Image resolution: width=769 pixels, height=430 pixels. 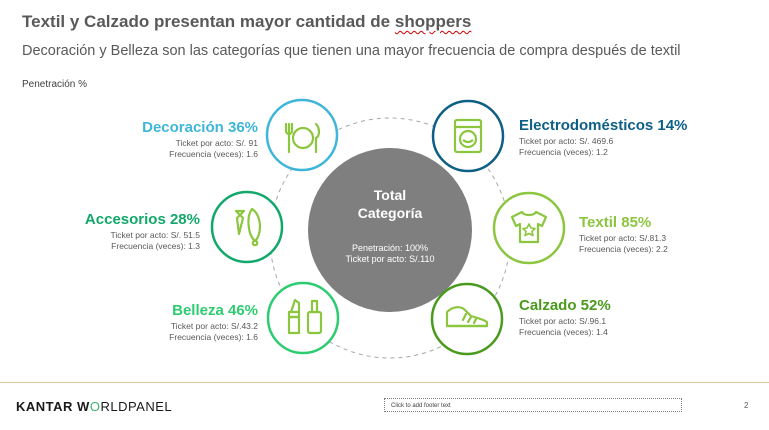 I want to click on sneaker-icon, so click(x=467, y=317).